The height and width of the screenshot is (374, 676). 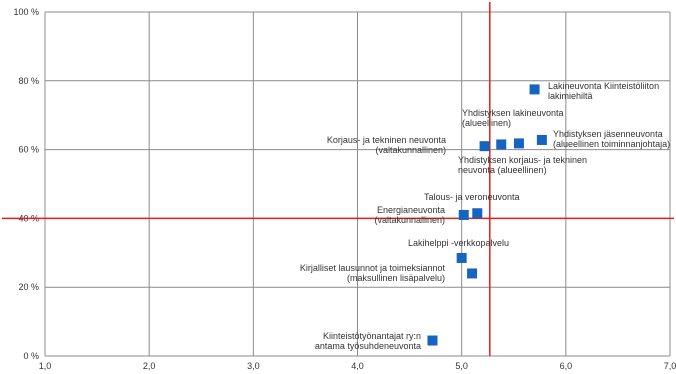 I want to click on data-points, so click(x=487, y=215).